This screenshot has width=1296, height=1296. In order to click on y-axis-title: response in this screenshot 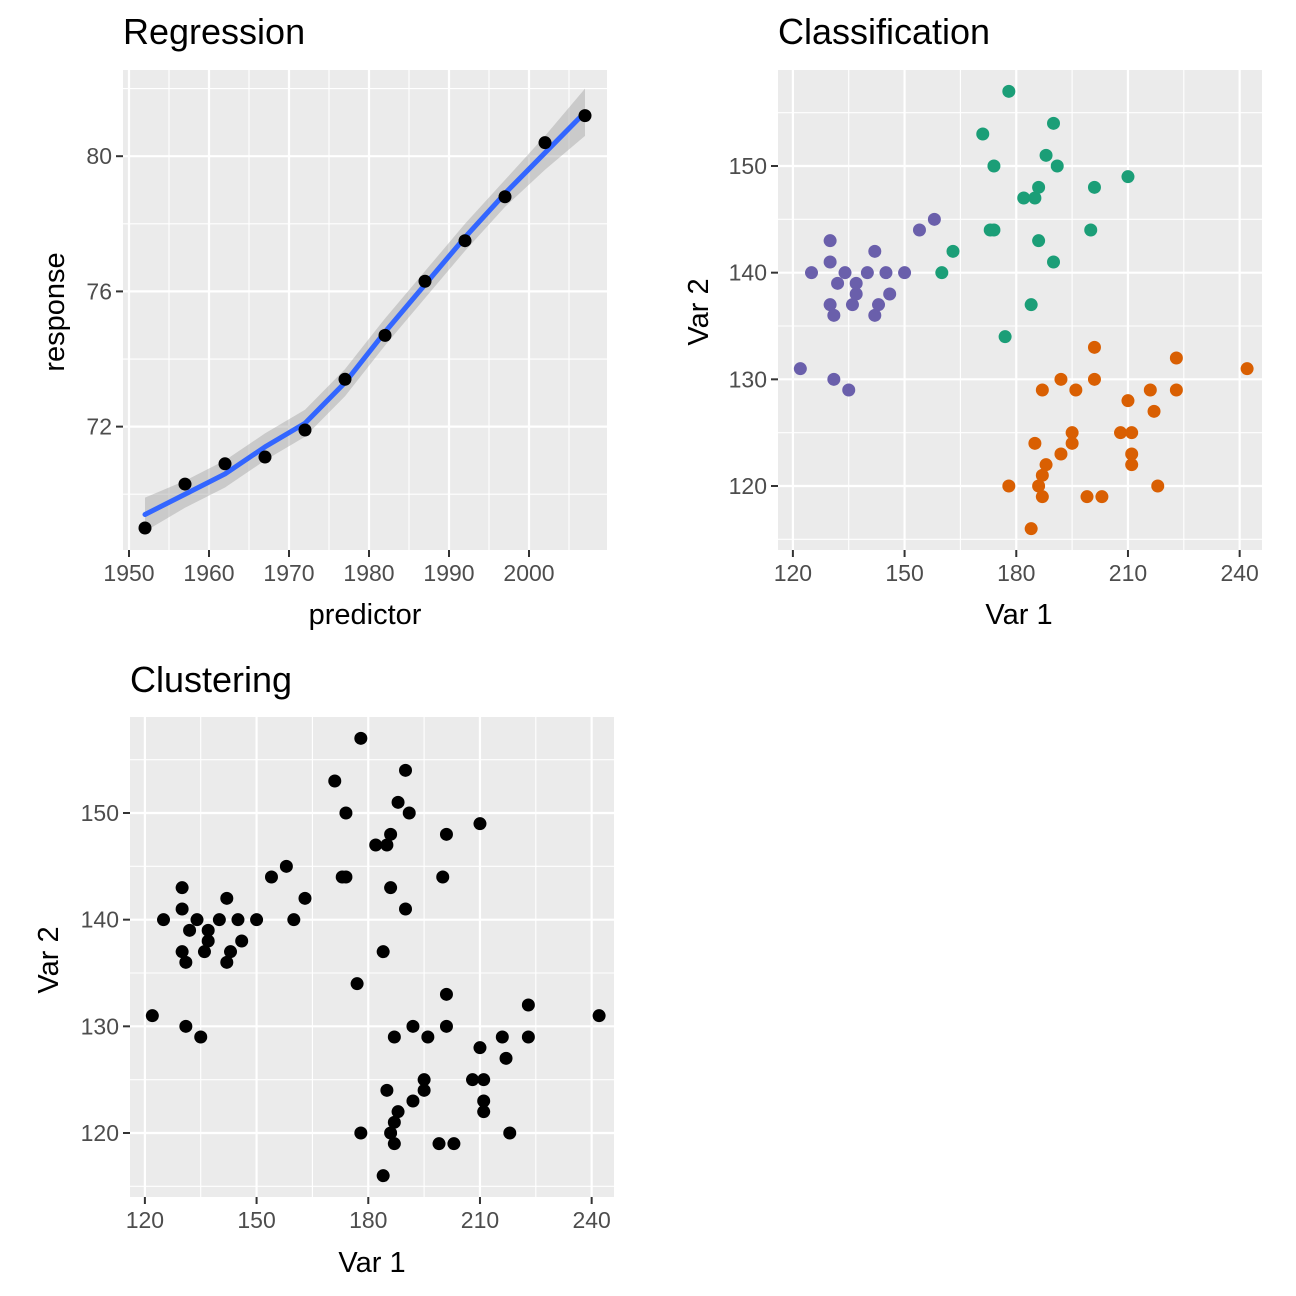, I will do `click(55, 311)`.